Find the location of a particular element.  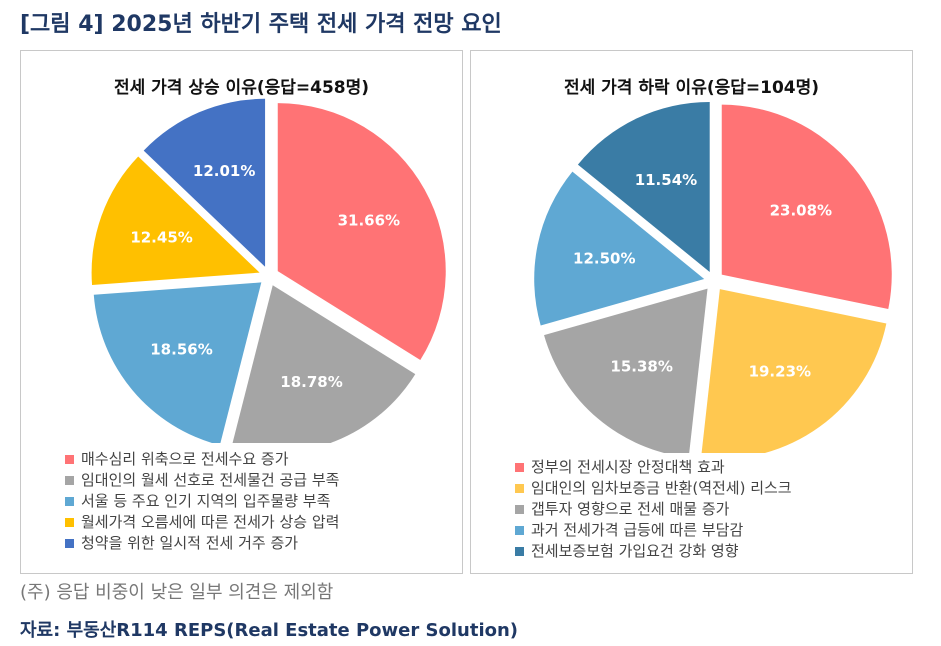

slice-label: 12.50% is located at coordinates (604, 258).